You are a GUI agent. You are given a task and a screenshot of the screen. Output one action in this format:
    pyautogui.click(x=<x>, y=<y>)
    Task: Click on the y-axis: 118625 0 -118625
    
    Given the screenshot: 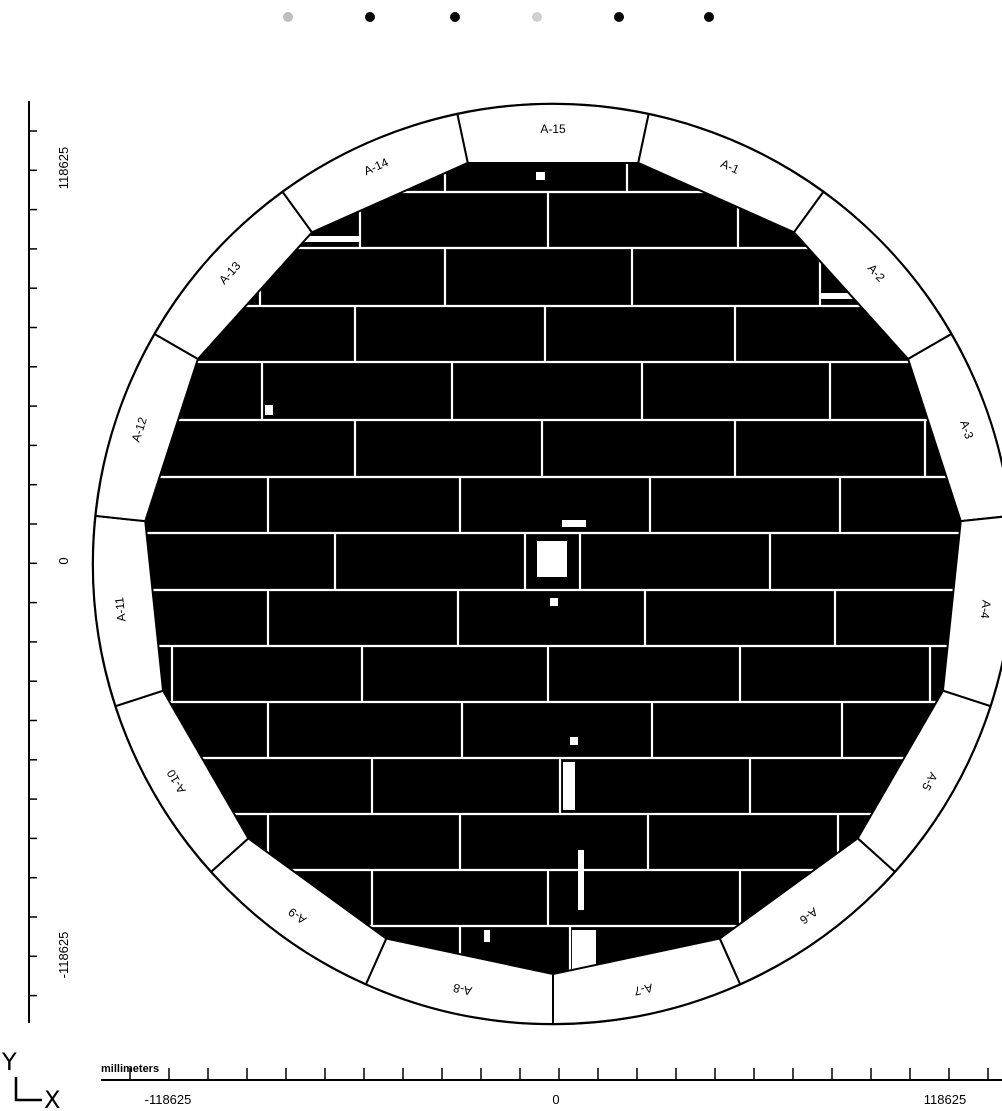 What is the action you would take?
    pyautogui.click(x=49, y=562)
    